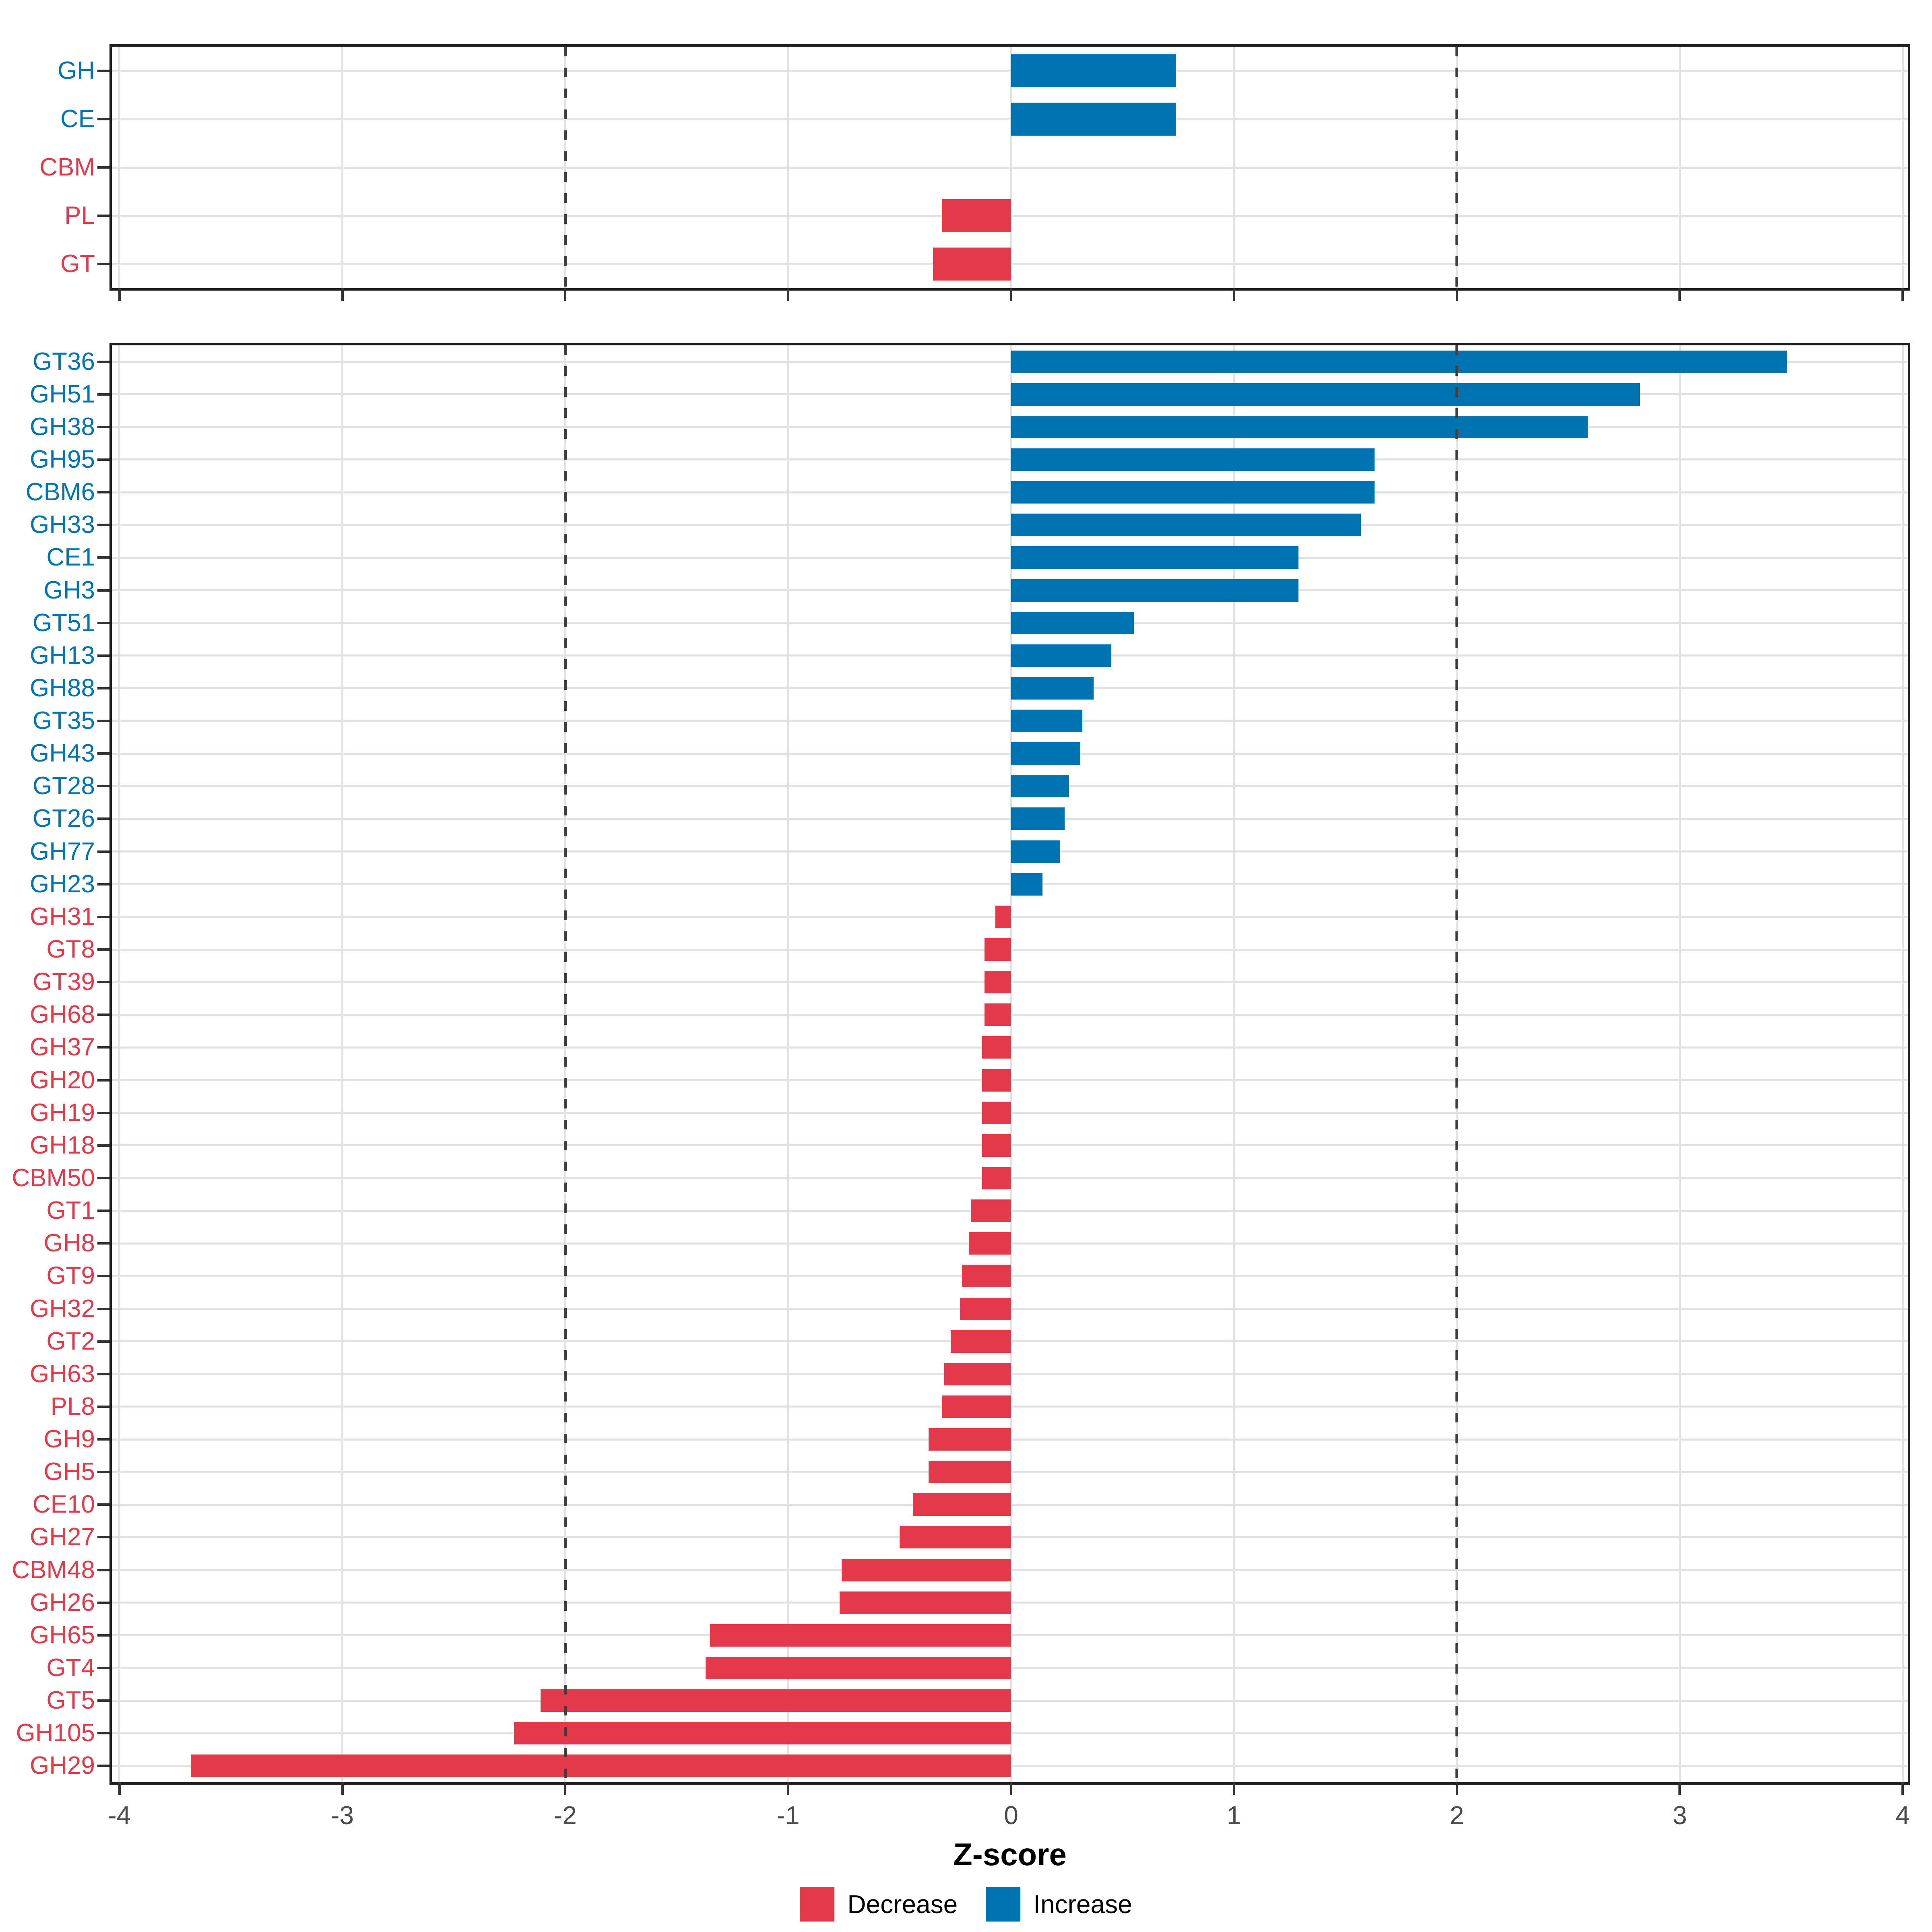 The height and width of the screenshot is (1932, 1932). Describe the element at coordinates (1010, 459) in the screenshot. I see `row-gridline-GH95` at that location.